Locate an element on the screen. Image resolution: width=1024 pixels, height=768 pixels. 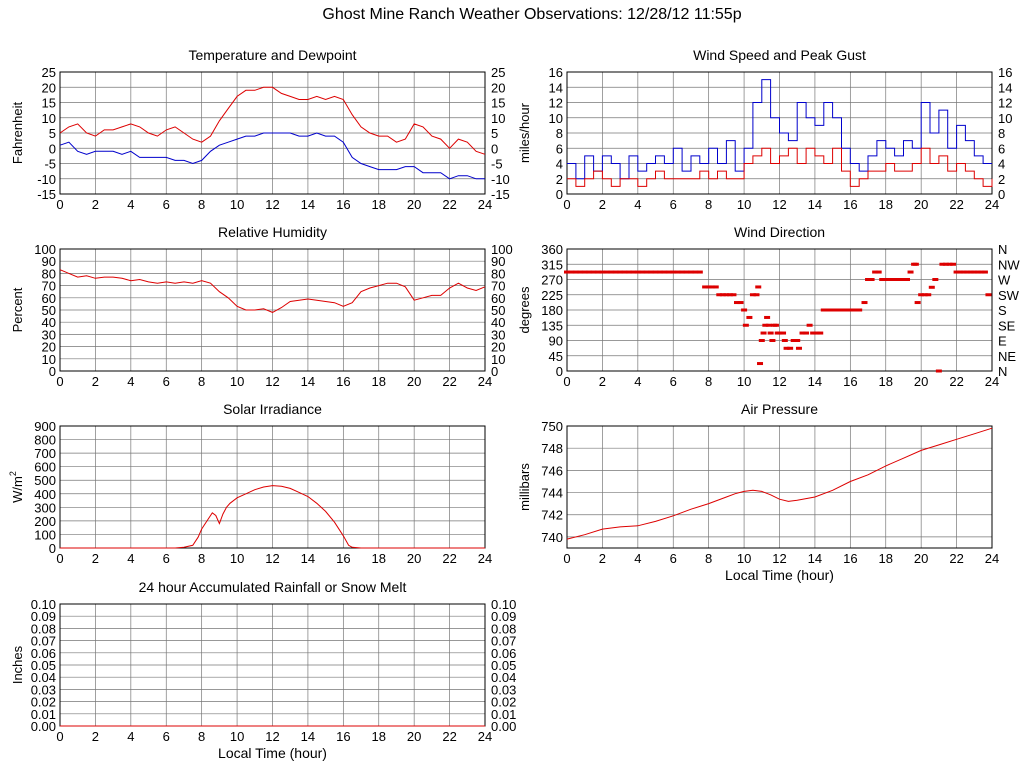
chart-title: Relative Humidity is located at coordinates (272, 232).